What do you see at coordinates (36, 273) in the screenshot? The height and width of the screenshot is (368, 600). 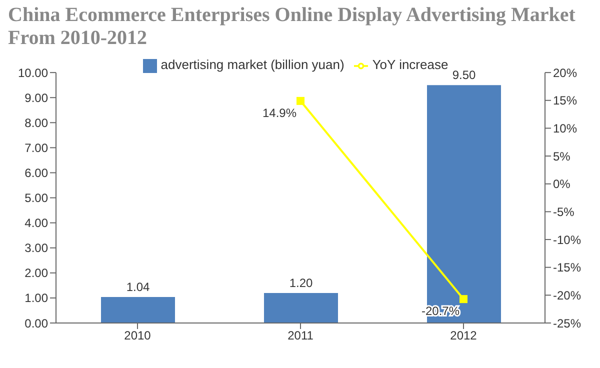 I see `y-tick-label: 2.00` at bounding box center [36, 273].